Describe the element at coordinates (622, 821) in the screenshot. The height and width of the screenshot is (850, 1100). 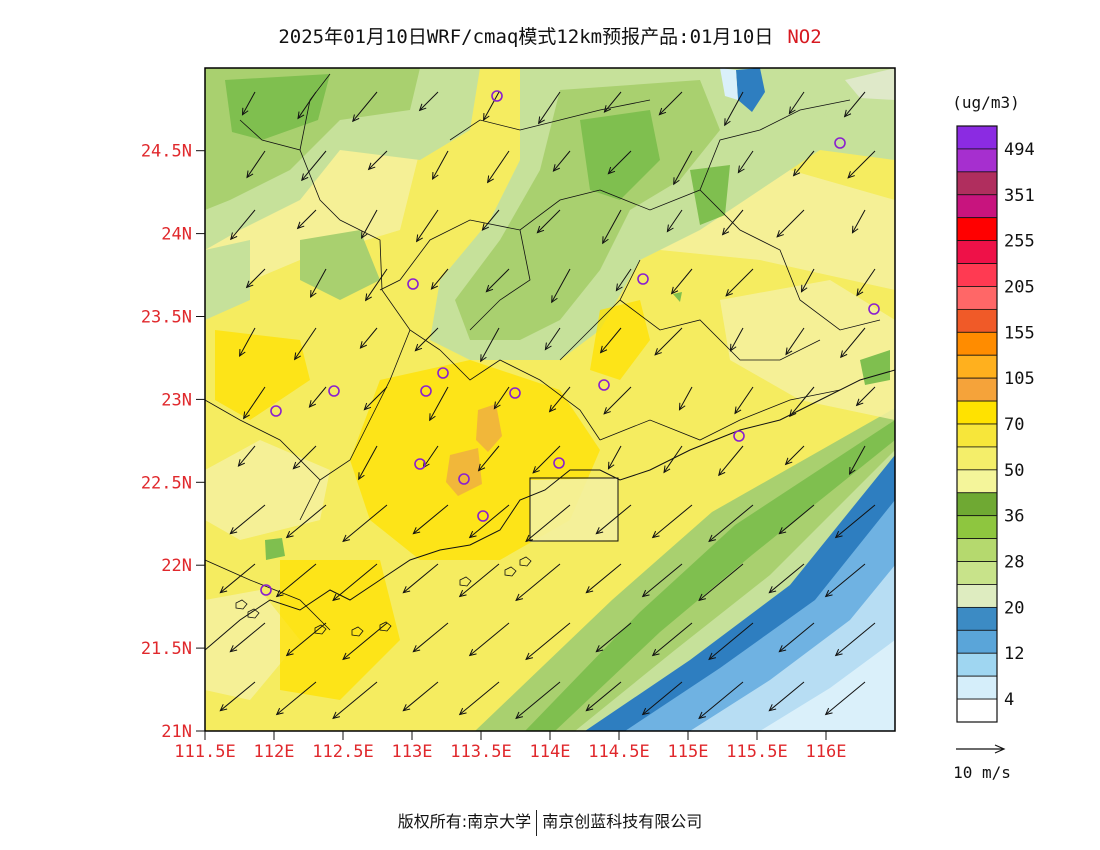
I see `company-text: 南京创蓝科技有限公司` at that location.